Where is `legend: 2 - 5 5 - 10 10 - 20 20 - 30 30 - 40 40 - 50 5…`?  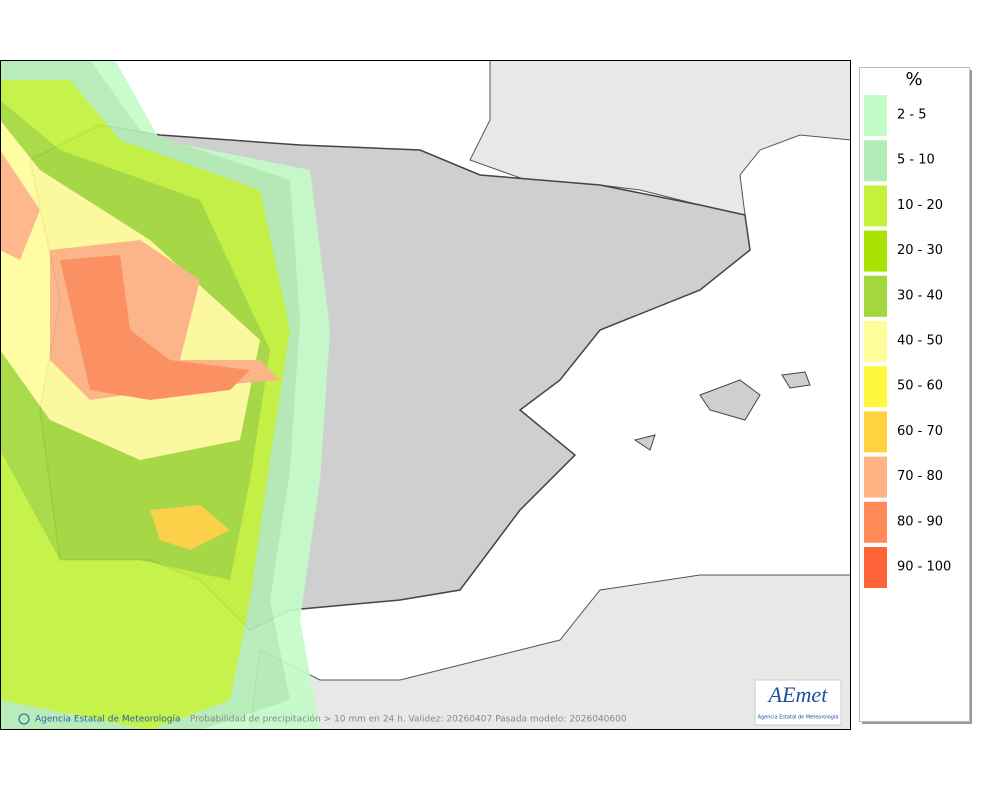 legend: 2 - 5 5 - 10 10 - 20 20 - 30 30 - 40 40 - 50 5… is located at coordinates (907, 341).